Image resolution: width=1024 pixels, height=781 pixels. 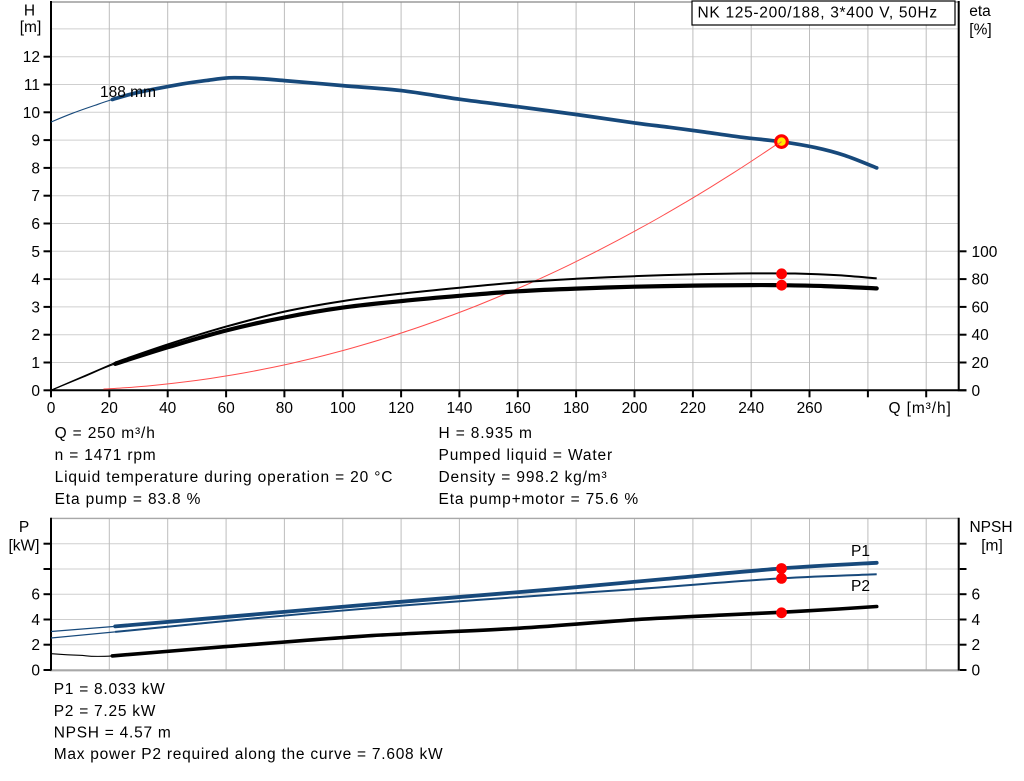 I want to click on svg-text: P1 = 8.033 kW, so click(x=110, y=689).